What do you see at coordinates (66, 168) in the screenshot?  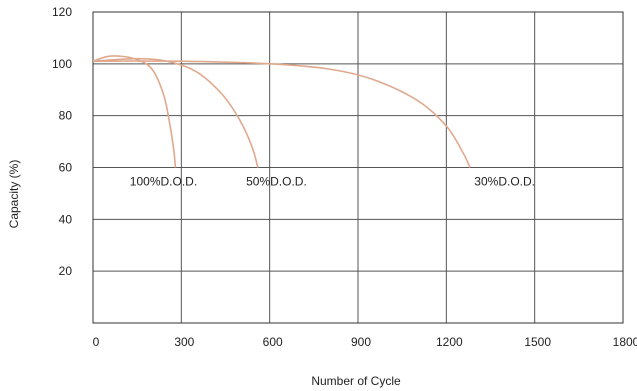 I see `y-tick-label: 60` at bounding box center [66, 168].